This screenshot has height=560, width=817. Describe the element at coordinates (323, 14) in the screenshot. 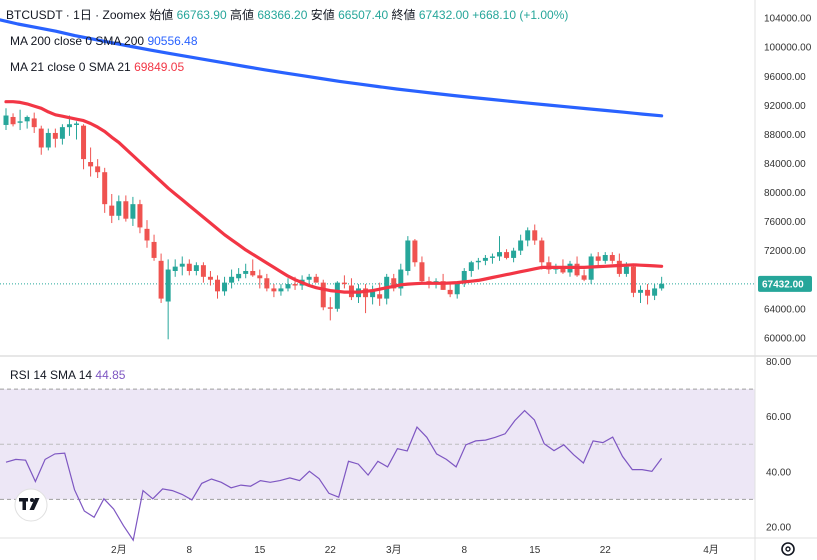

I see `low-label: 安値` at that location.